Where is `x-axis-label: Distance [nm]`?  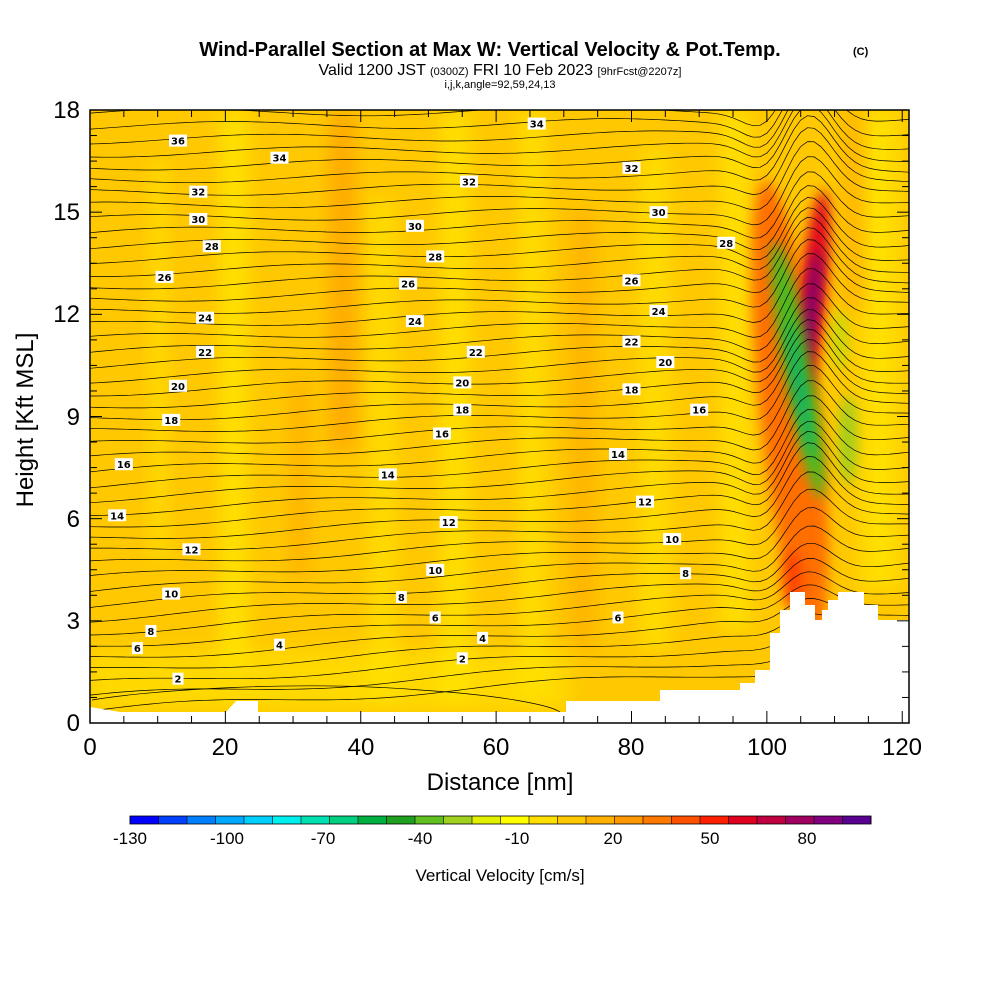 x-axis-label: Distance [nm] is located at coordinates (500, 782).